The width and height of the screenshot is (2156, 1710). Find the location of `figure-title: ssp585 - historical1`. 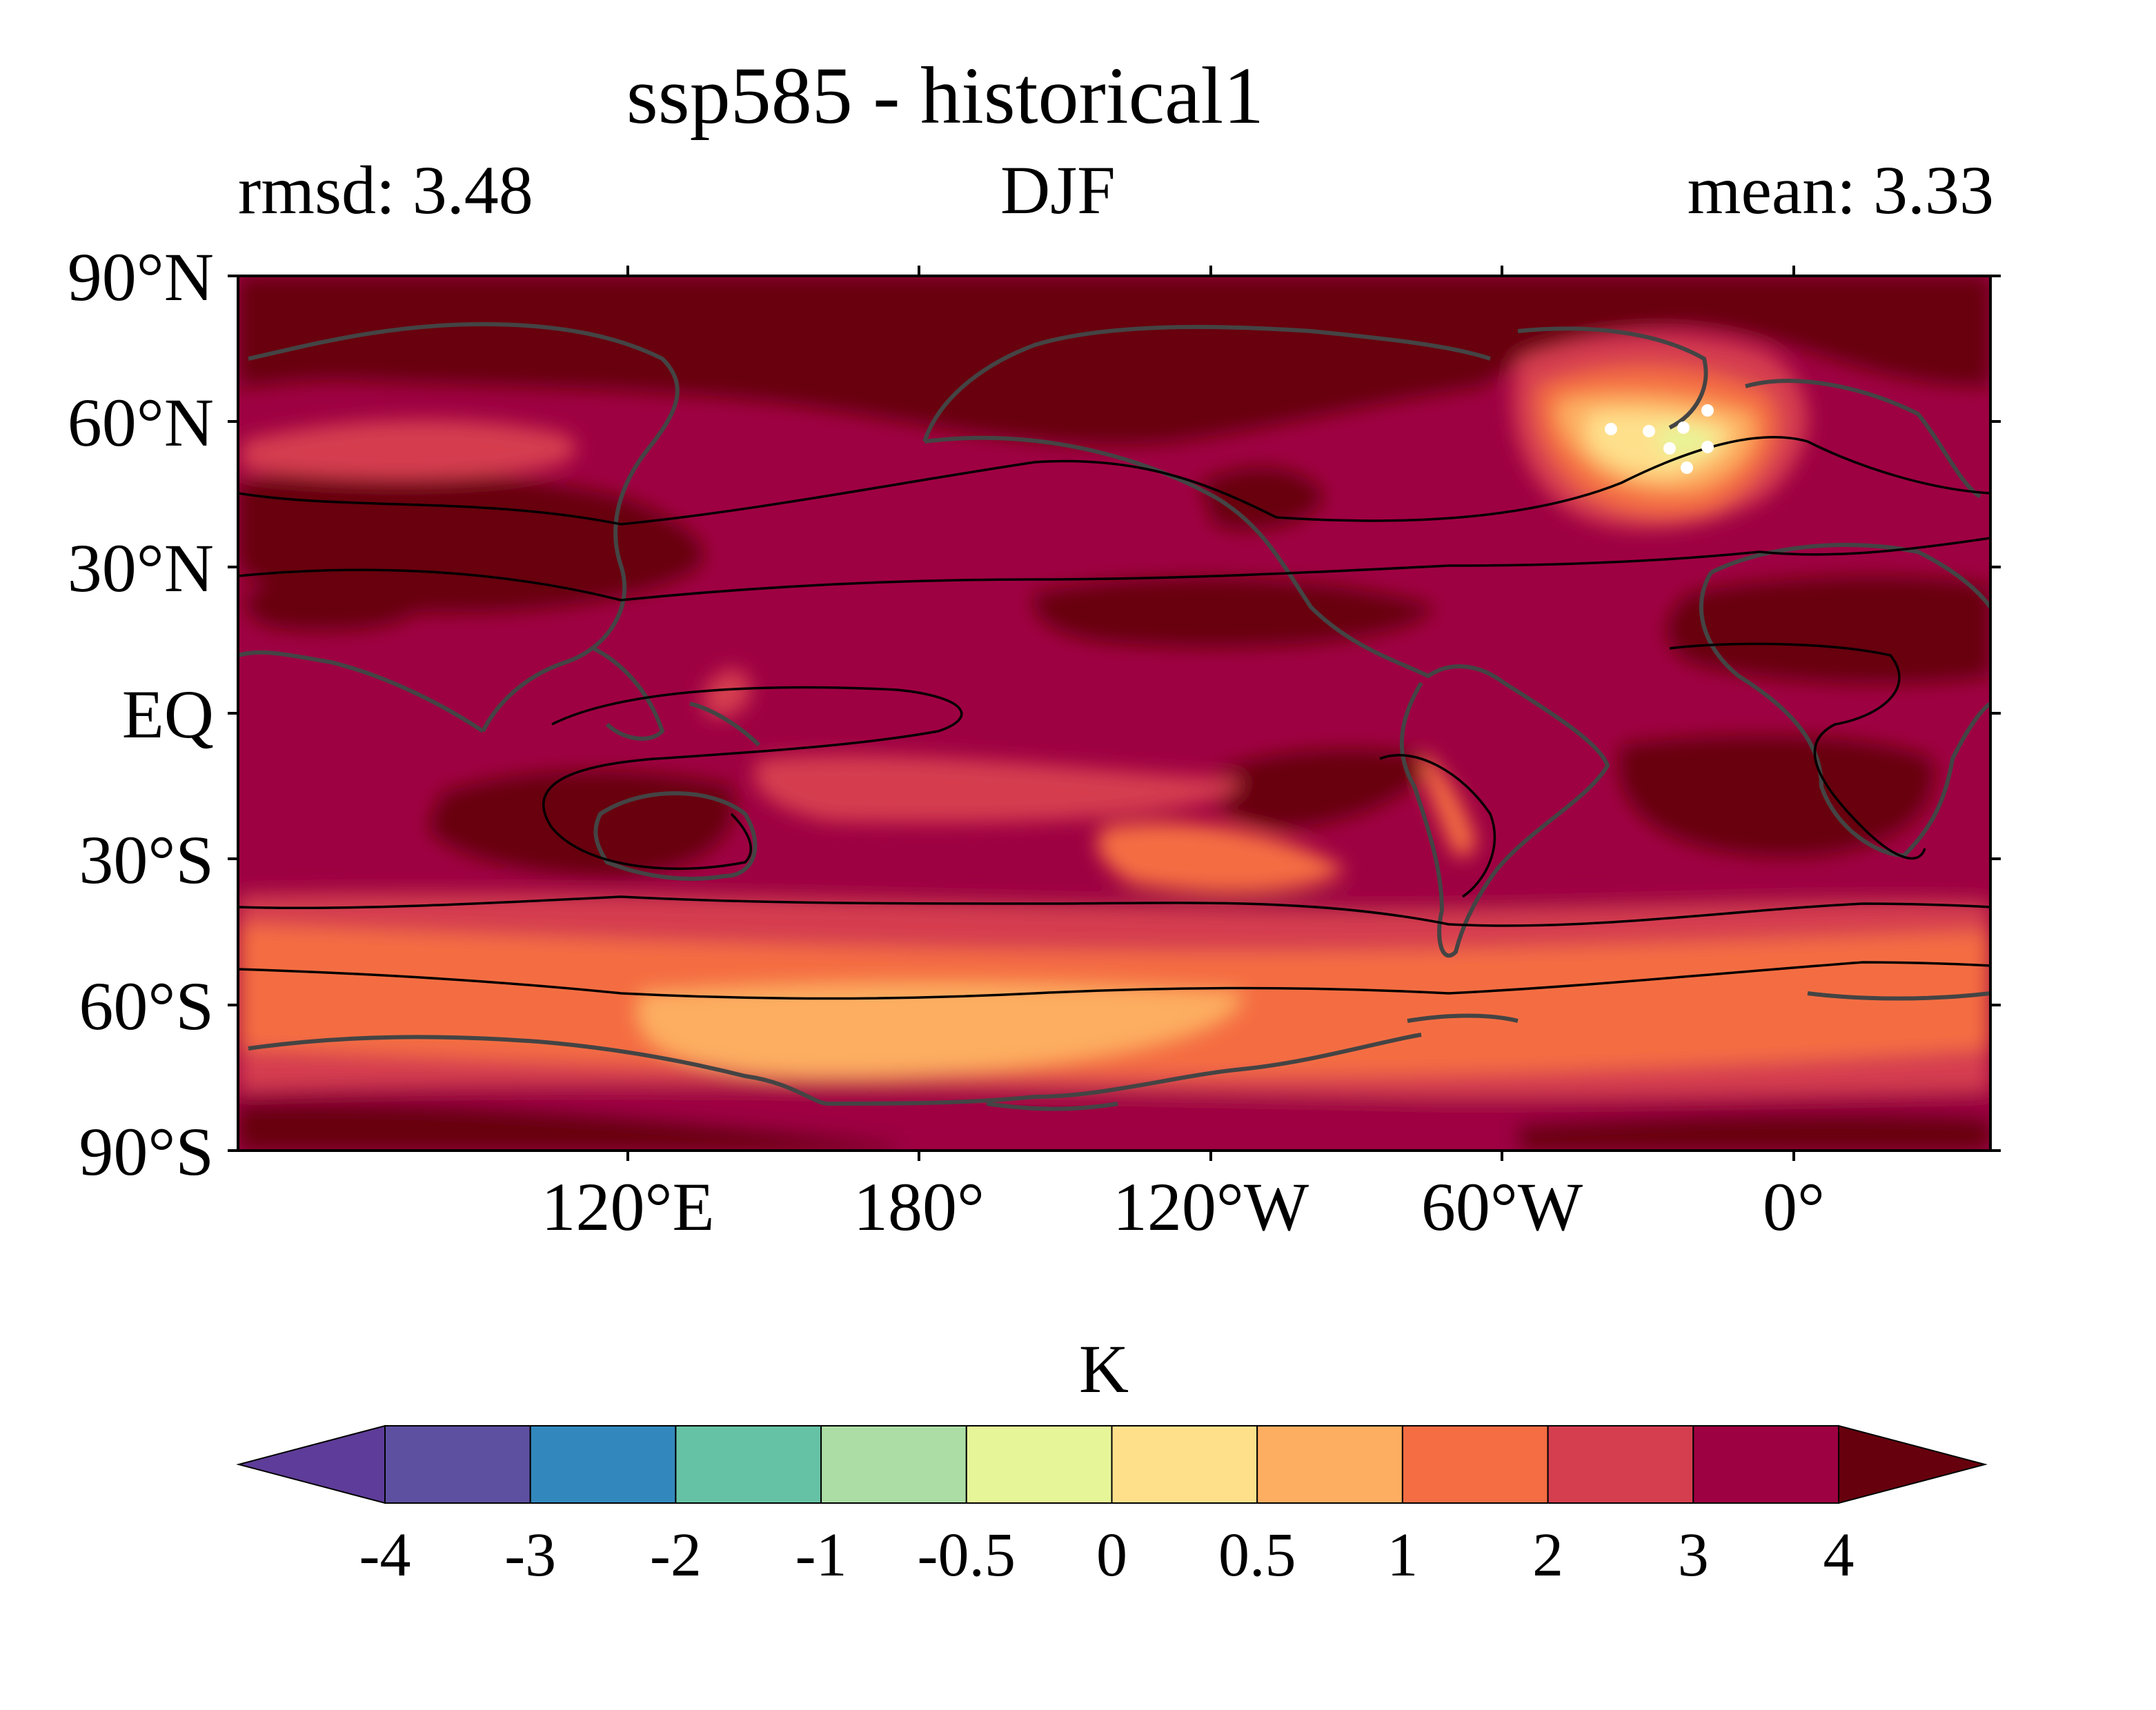

figure-title: ssp585 - historical1 is located at coordinates (945, 95).